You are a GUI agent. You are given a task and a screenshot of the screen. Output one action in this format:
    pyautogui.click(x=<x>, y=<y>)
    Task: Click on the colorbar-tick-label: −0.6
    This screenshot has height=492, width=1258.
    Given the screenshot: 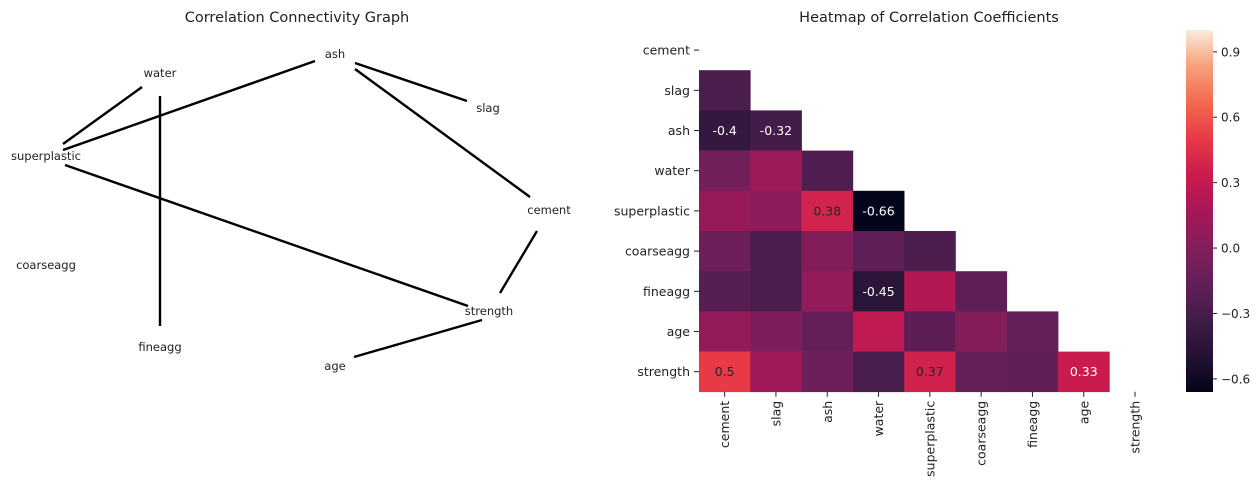 What is the action you would take?
    pyautogui.click(x=1235, y=379)
    